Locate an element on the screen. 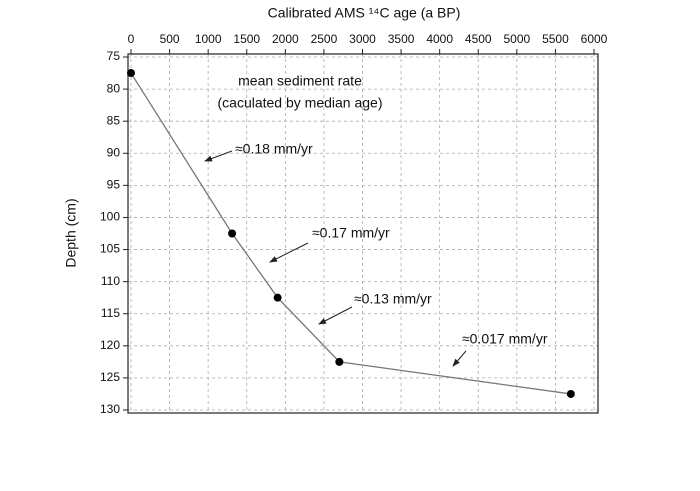 The width and height of the screenshot is (700, 491). y-tick-label: 85 is located at coordinates (114, 120).